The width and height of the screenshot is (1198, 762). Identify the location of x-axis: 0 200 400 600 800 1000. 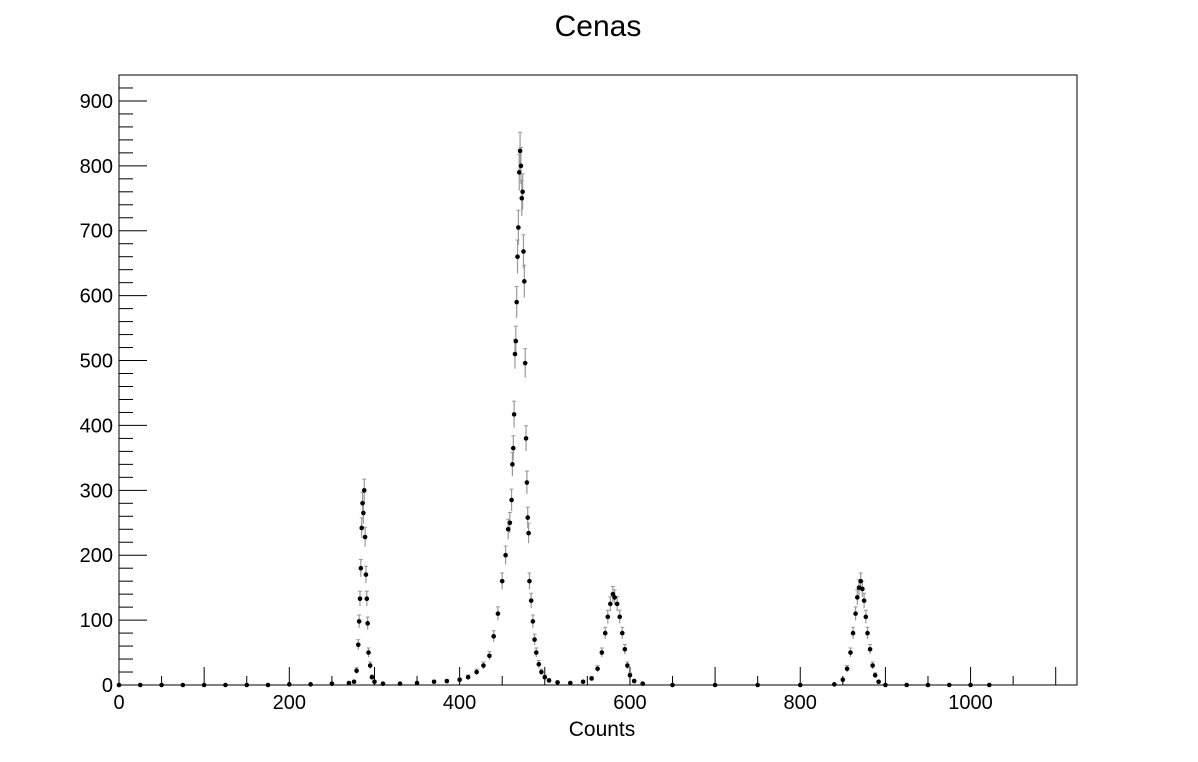
(585, 690).